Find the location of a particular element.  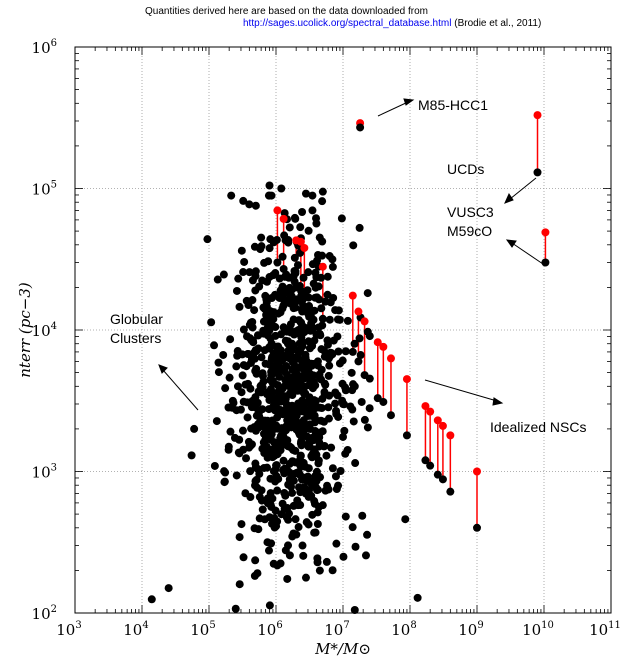

arrow-nscs-head is located at coordinates (498, 401).